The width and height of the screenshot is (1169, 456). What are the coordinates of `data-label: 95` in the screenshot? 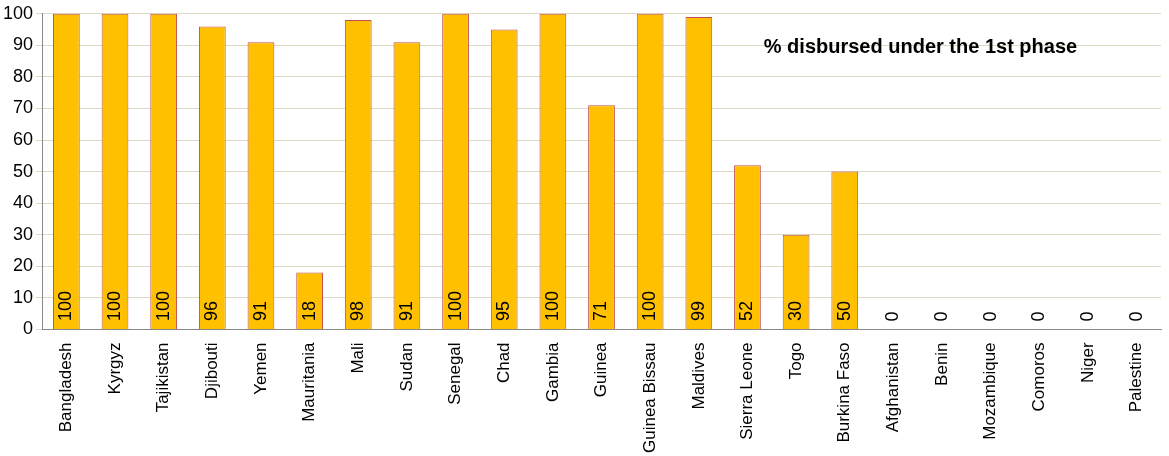 It's located at (503, 310).